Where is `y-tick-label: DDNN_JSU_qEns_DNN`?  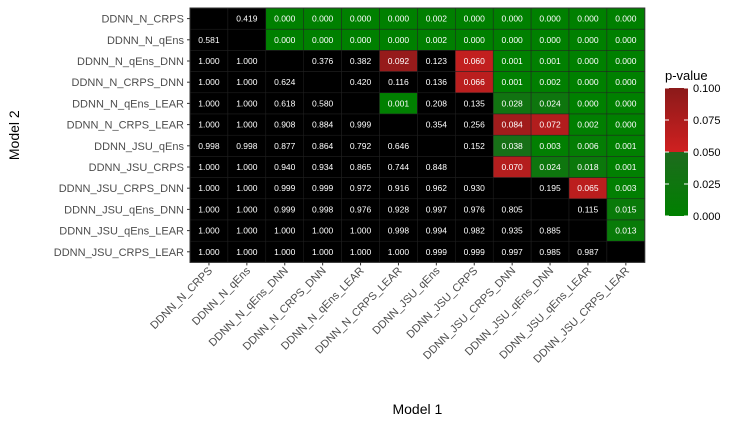
y-tick-label: DDNN_JSU_qEns_DNN is located at coordinates (124, 210).